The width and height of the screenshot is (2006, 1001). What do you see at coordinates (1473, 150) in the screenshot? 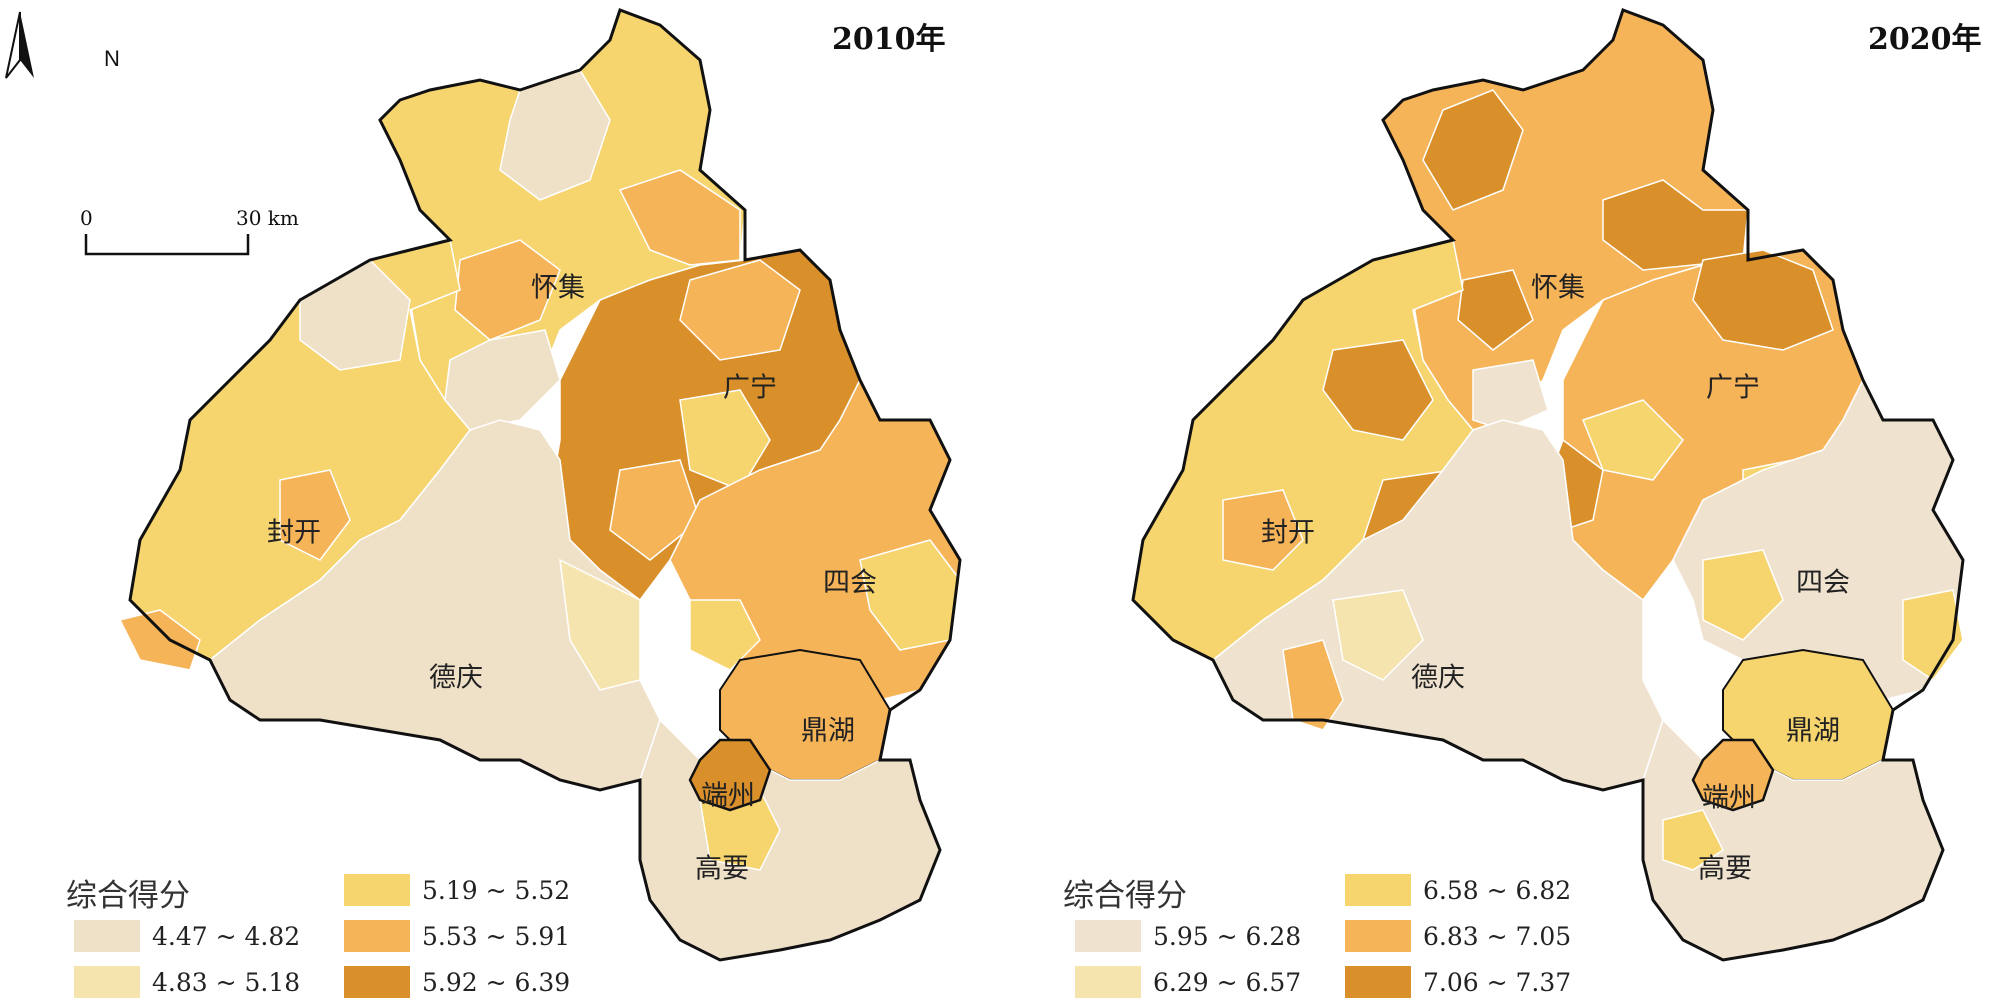
I see `region-huaiji-a-2020` at bounding box center [1473, 150].